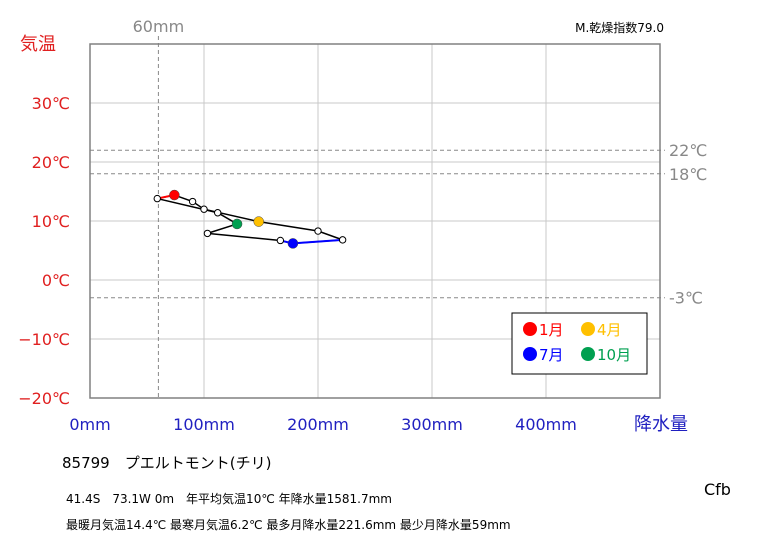  I want to click on legend-label-10: 10月, so click(614, 355).